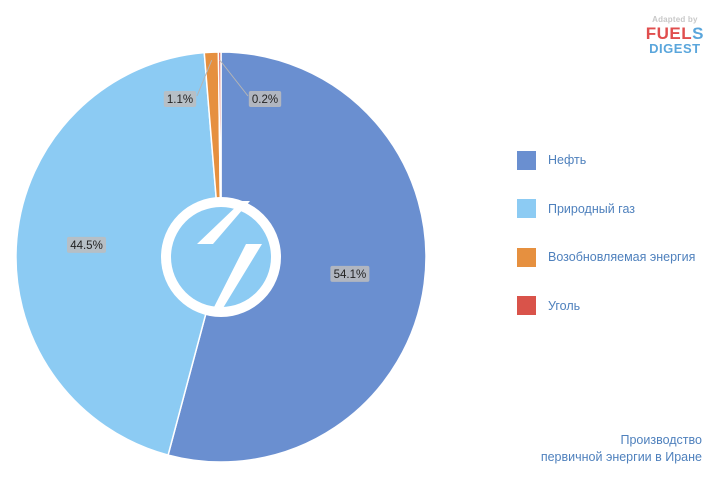 This screenshot has width=720, height=480. Describe the element at coordinates (526, 160) in the screenshot. I see `legend-swatch-oil` at that location.